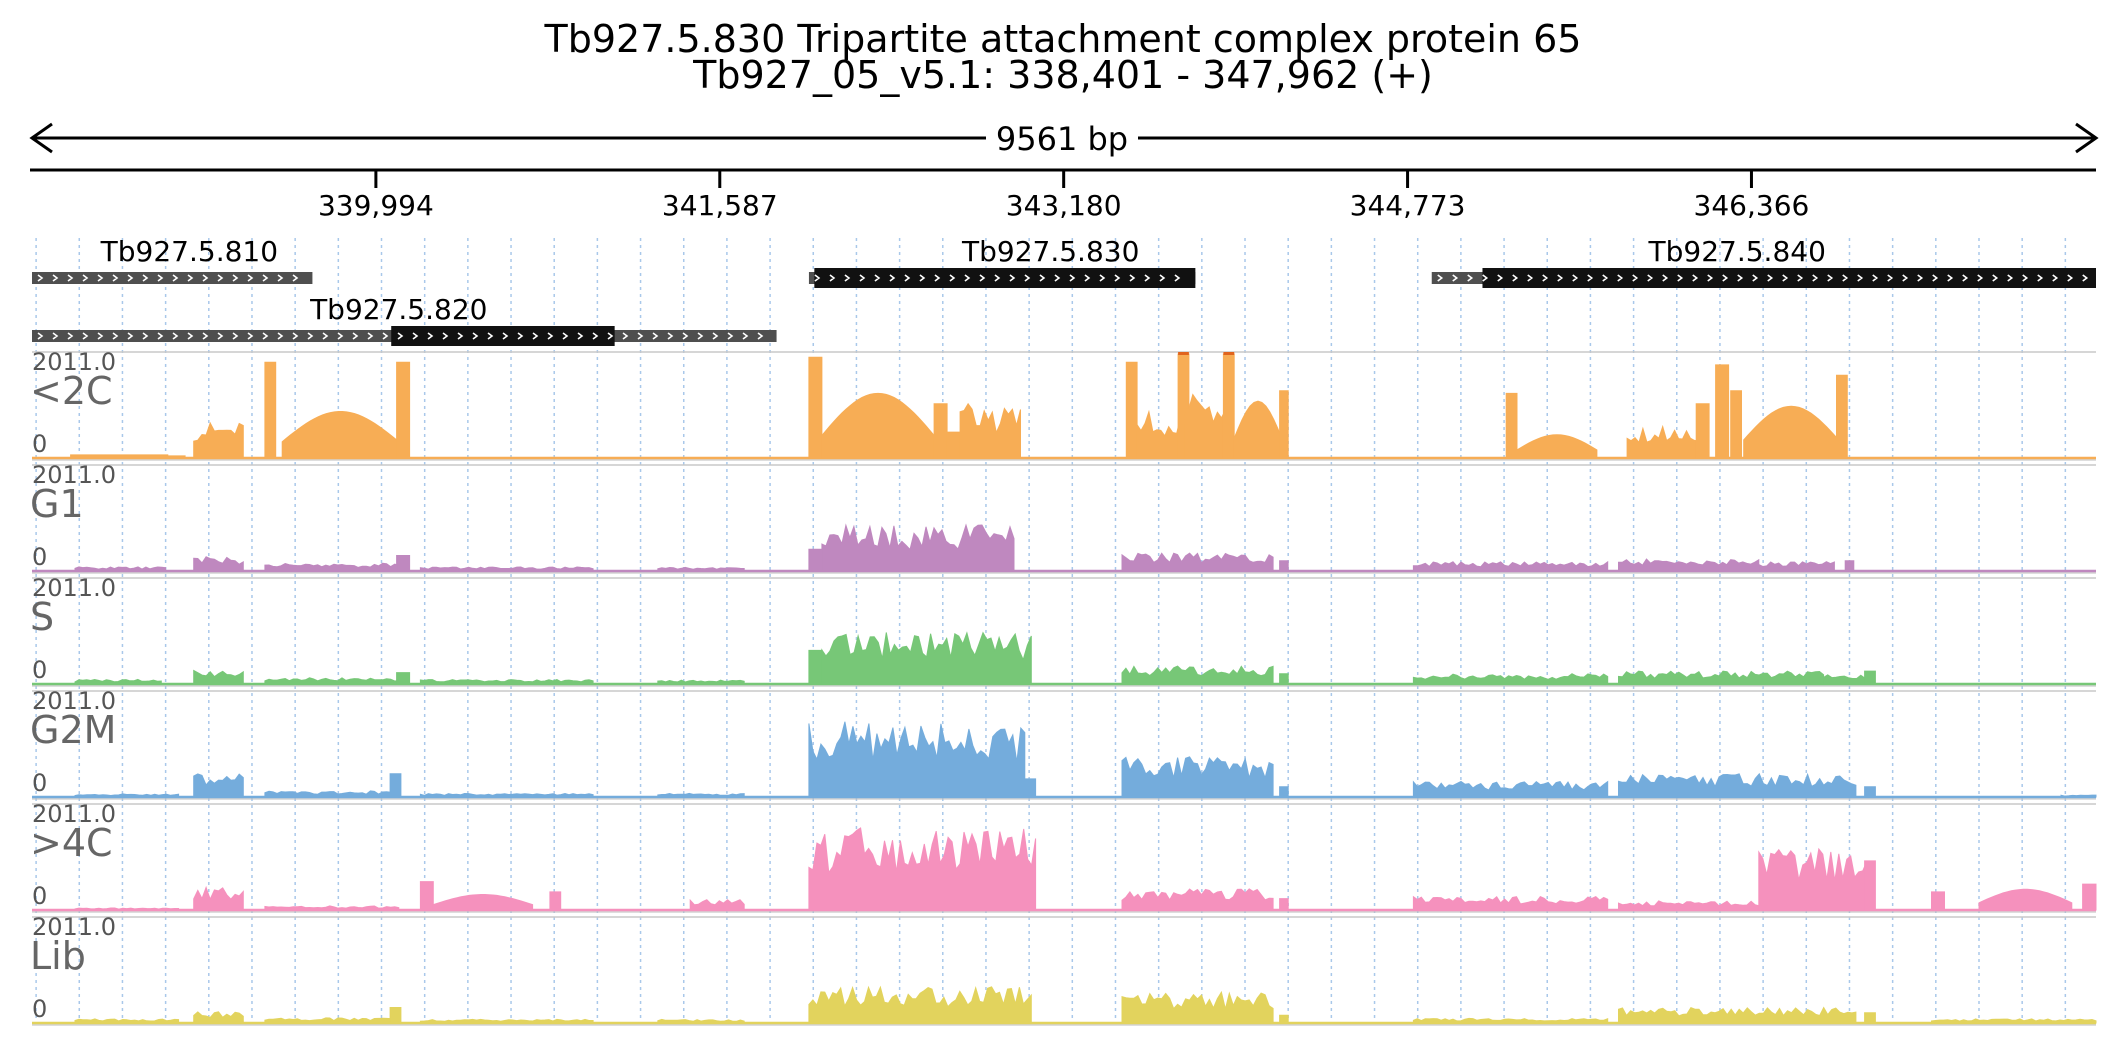 This screenshot has height=1058, width=2126. I want to click on track-name-label: S, so click(42, 617).